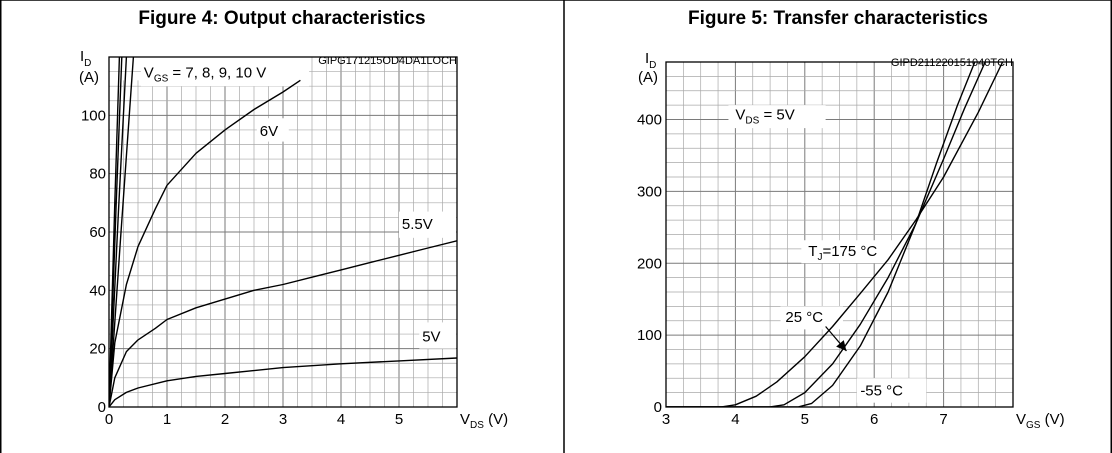  What do you see at coordinates (97, 349) in the screenshot?
I see `figure4-y-tick-label: 20` at bounding box center [97, 349].